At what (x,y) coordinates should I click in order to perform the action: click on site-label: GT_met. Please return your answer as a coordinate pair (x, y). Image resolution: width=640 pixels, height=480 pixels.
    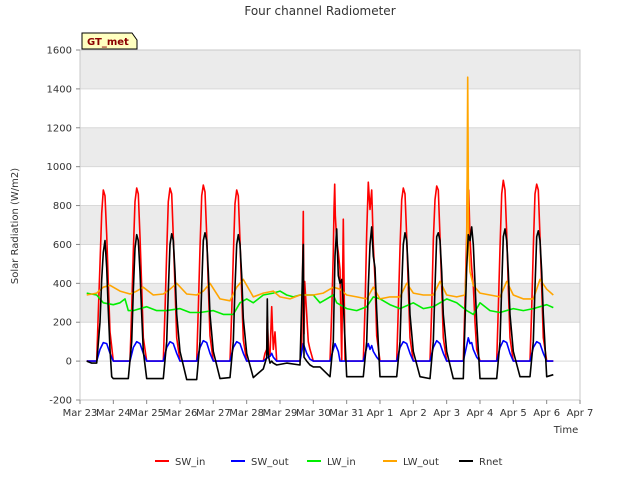
    Looking at the image, I should click on (108, 42).